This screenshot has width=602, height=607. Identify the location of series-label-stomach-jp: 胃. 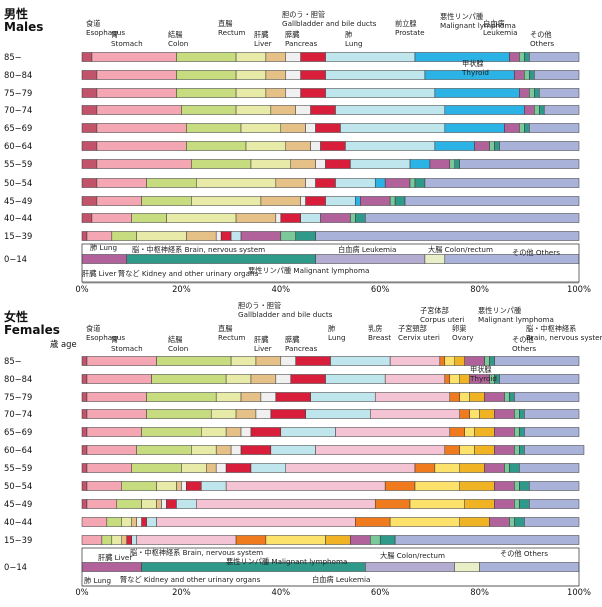
(114, 339).